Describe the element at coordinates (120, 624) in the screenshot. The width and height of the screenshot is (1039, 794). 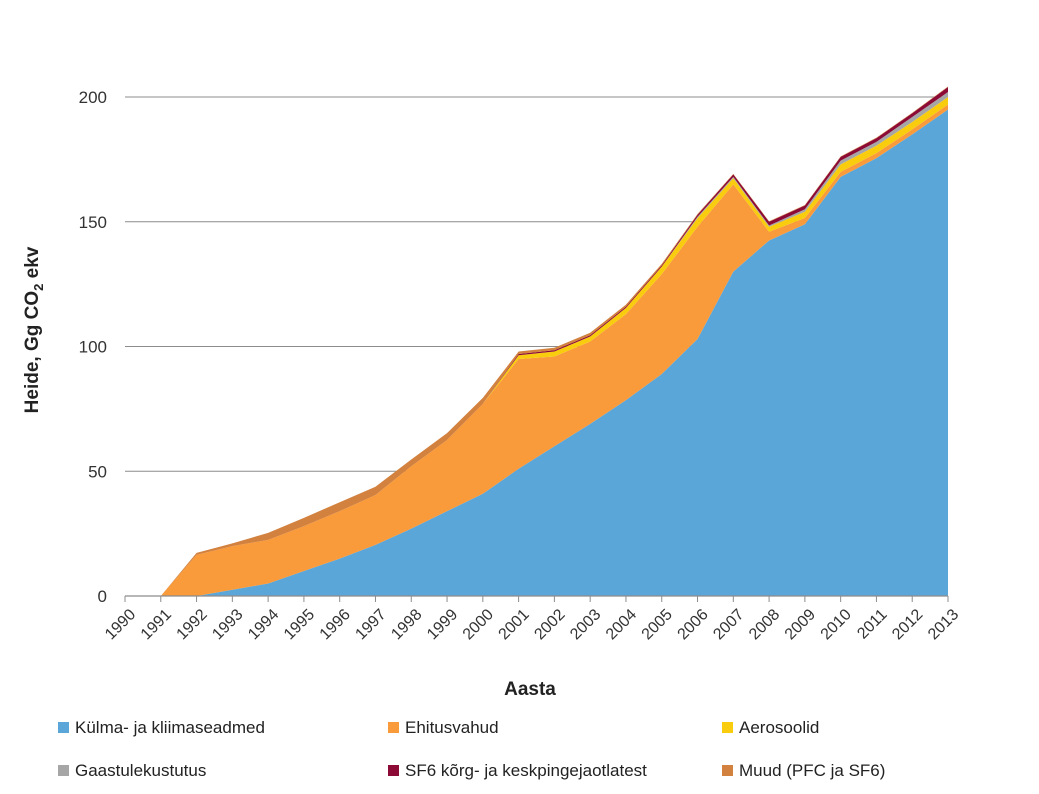
I see `x-tick-label: 1990` at that location.